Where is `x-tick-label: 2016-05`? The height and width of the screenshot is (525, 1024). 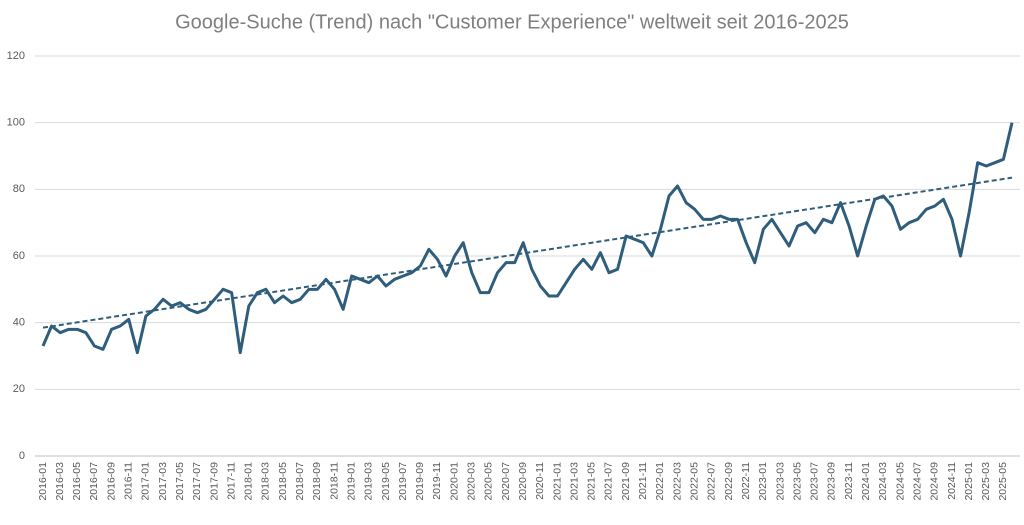 x-tick-label: 2016-05 is located at coordinates (77, 481).